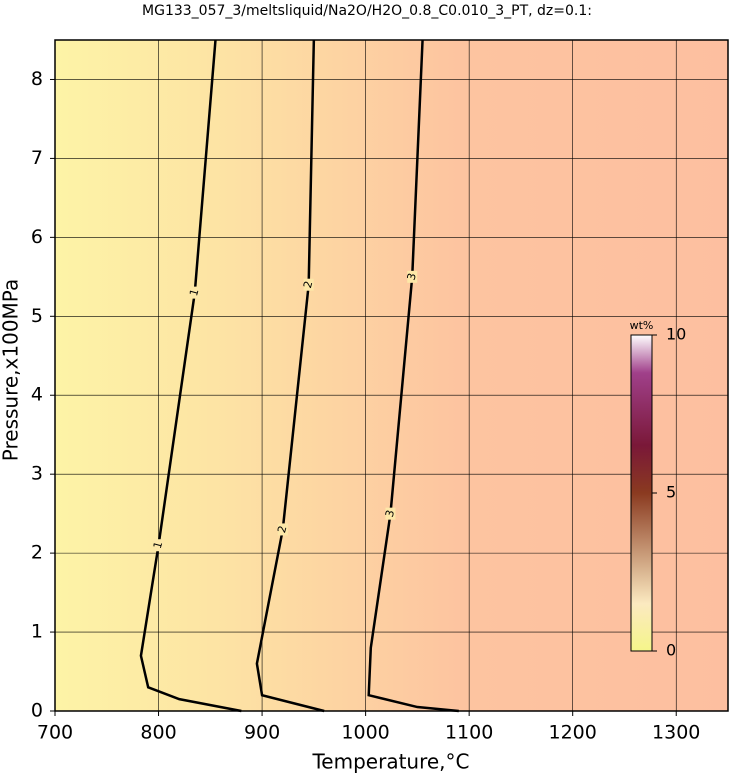 The width and height of the screenshot is (734, 780). What do you see at coordinates (37, 79) in the screenshot?
I see `y-tick-label: 8` at bounding box center [37, 79].